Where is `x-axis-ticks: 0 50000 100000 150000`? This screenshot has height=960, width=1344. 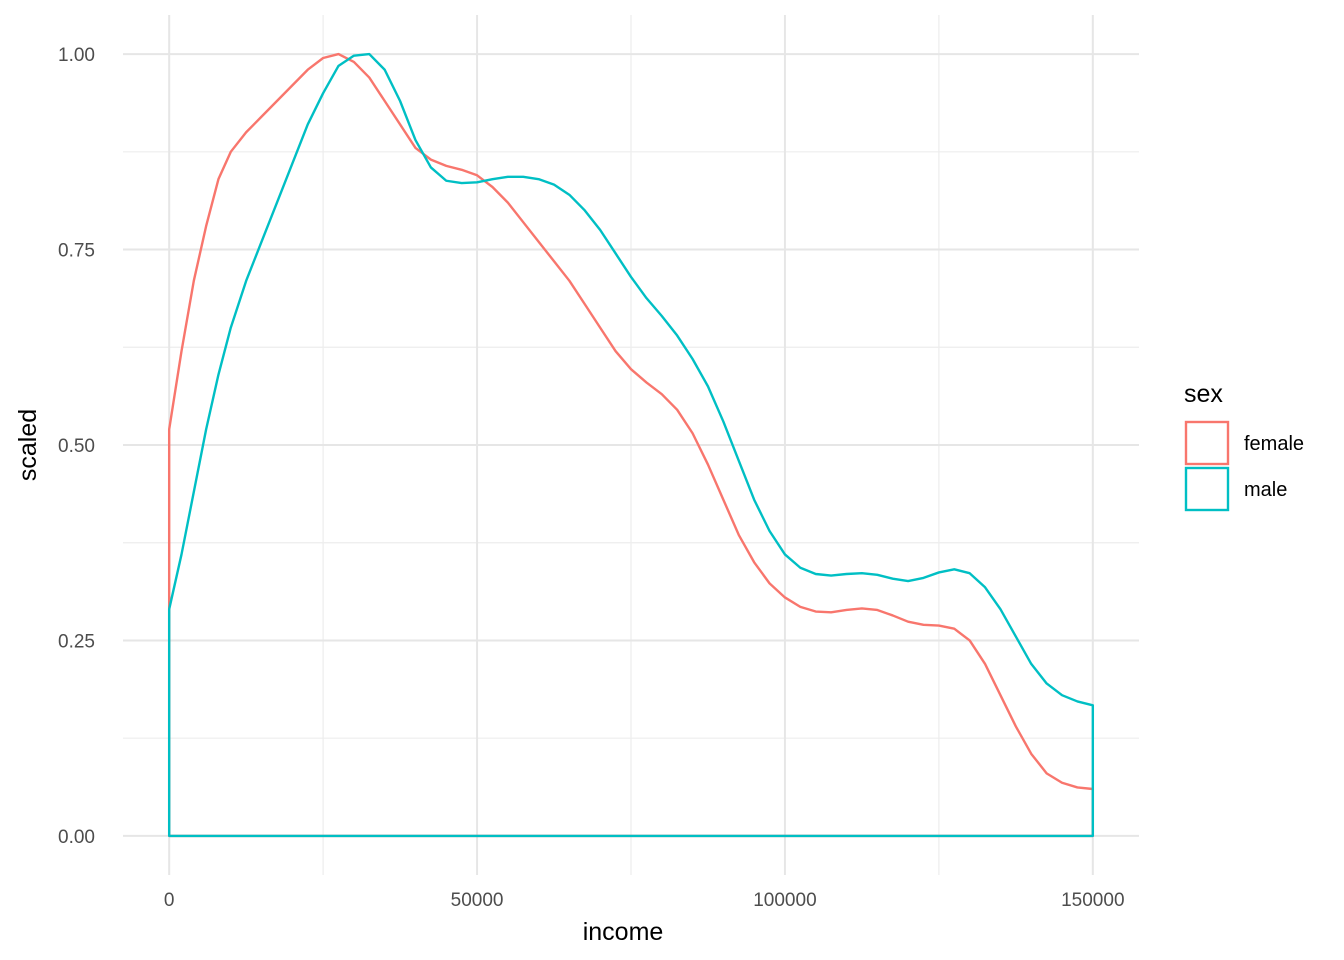 x-axis-ticks: 0 50000 100000 150000 is located at coordinates (644, 900).